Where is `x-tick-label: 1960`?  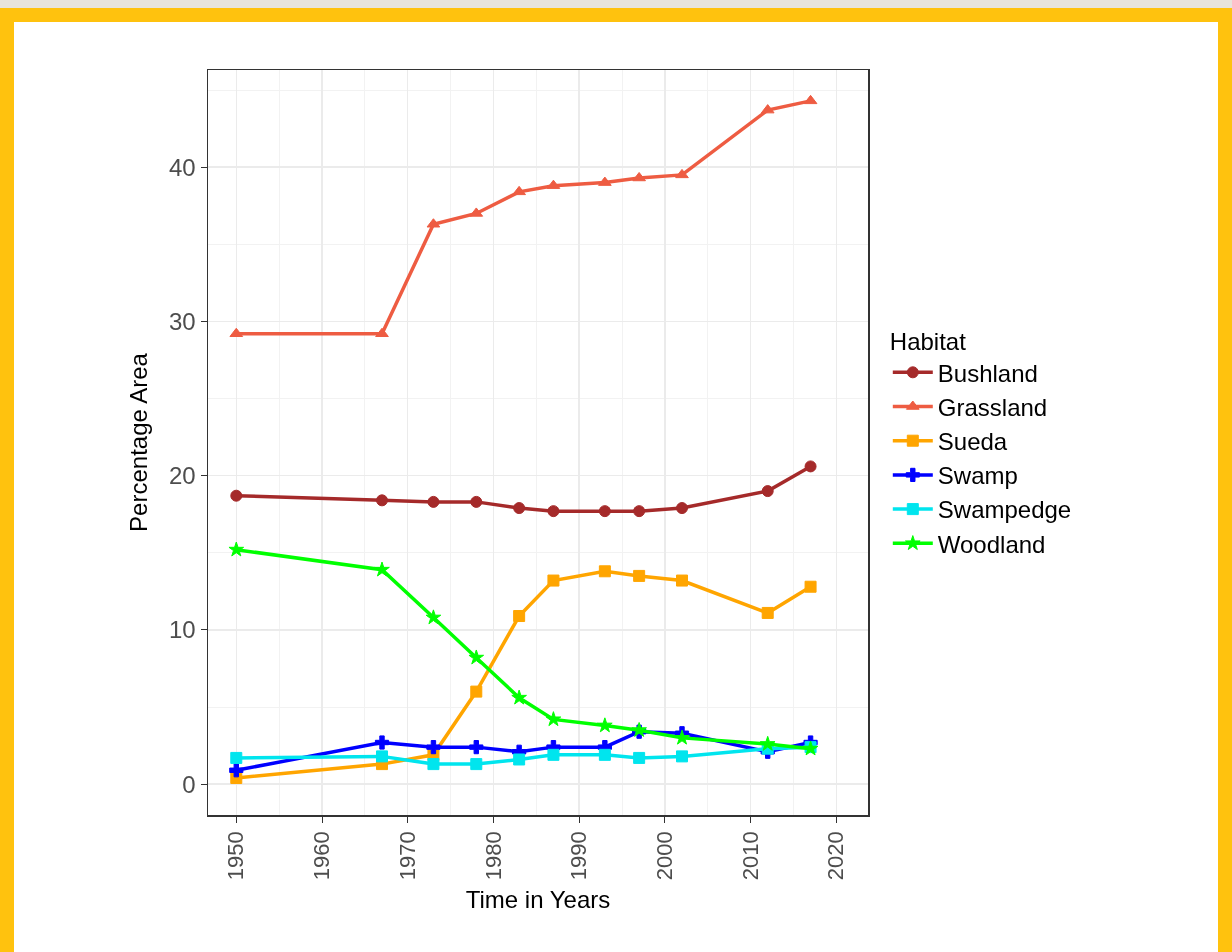 x-tick-label: 1960 is located at coordinates (322, 856).